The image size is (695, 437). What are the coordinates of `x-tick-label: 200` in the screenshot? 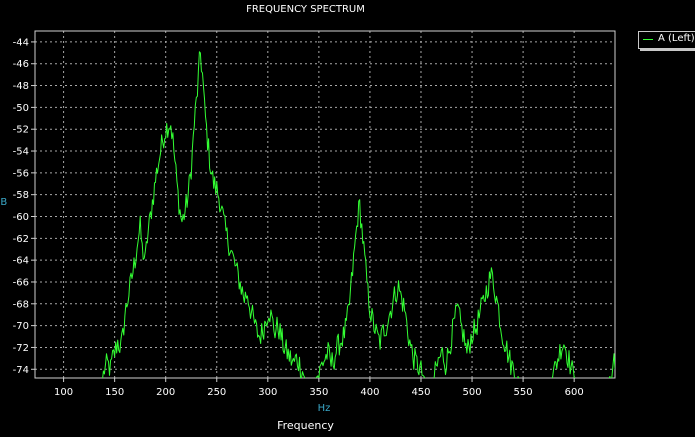 It's located at (165, 392).